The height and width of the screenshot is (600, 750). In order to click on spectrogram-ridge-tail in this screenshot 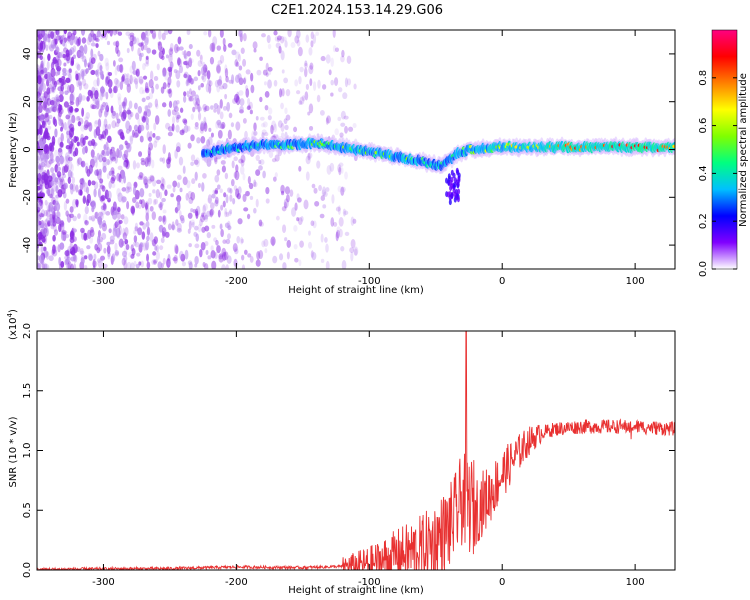, I will do `click(456, 197)`.